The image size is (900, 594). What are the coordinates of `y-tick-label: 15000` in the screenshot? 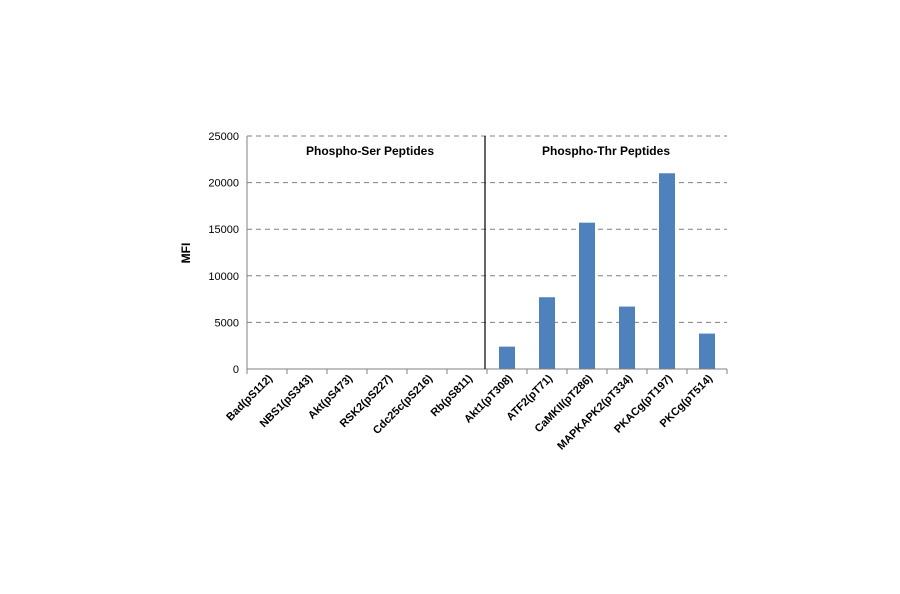 It's located at (223, 230).